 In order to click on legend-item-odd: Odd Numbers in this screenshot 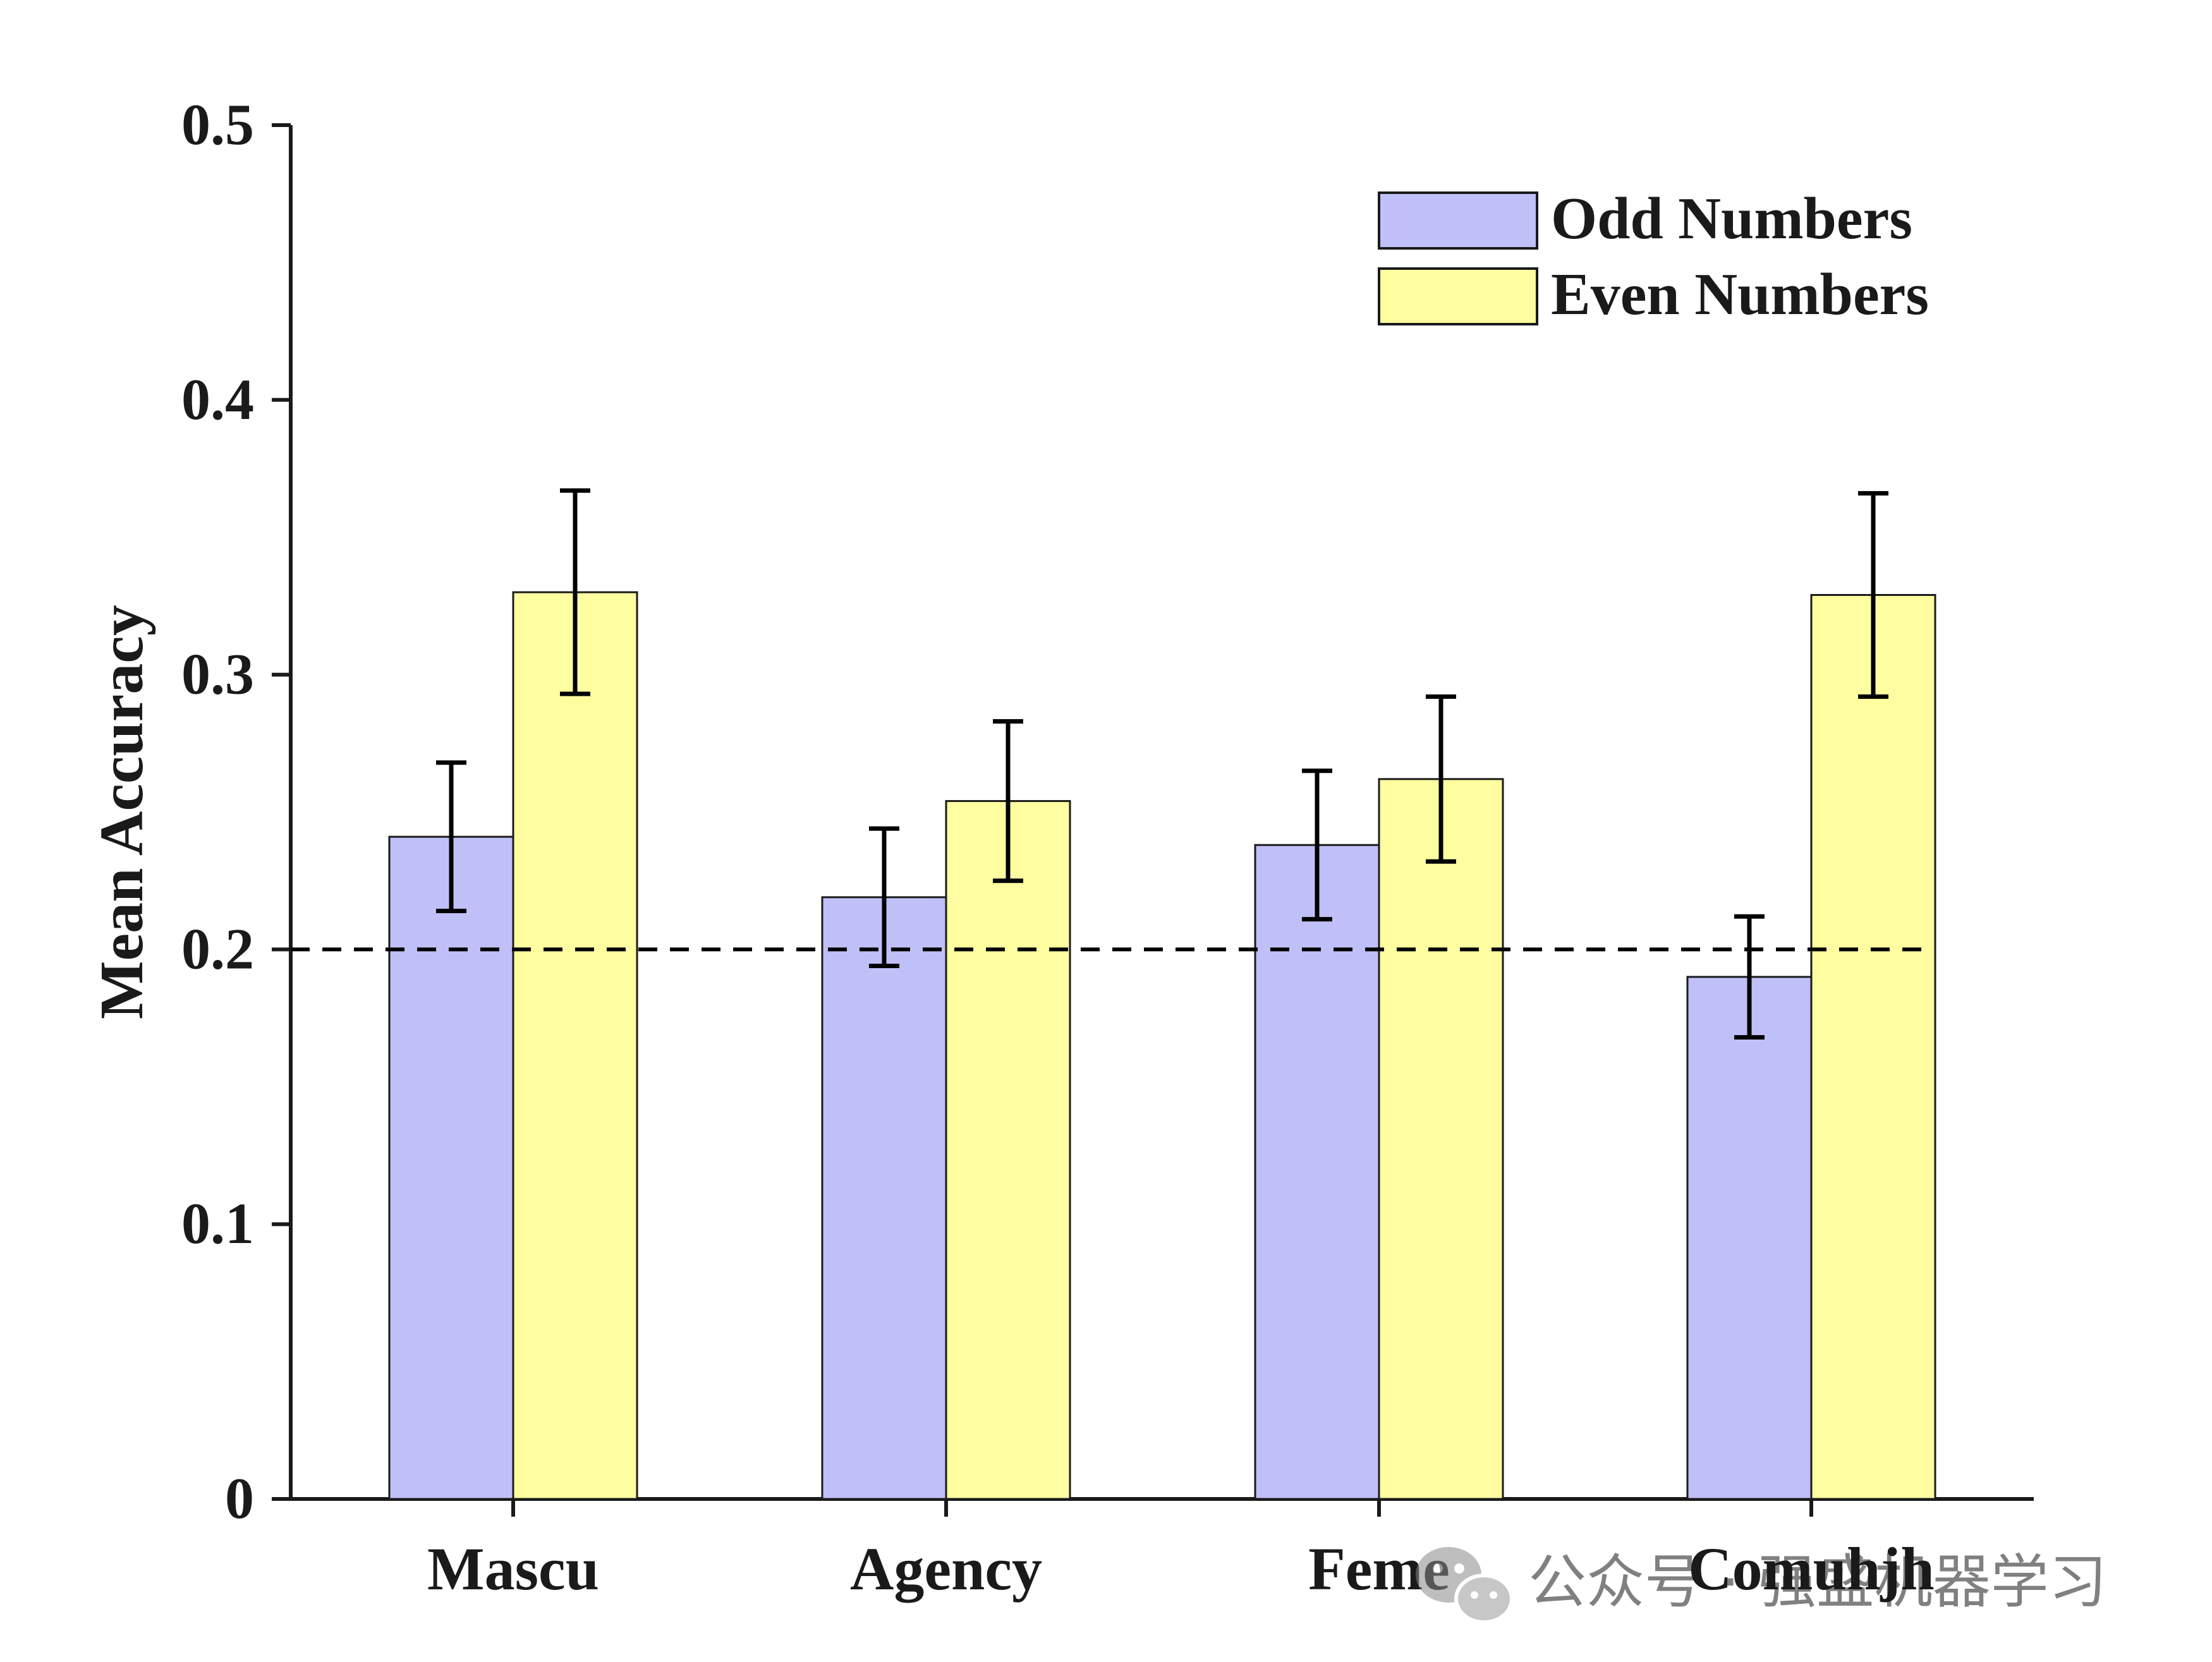, I will do `click(1645, 219)`.